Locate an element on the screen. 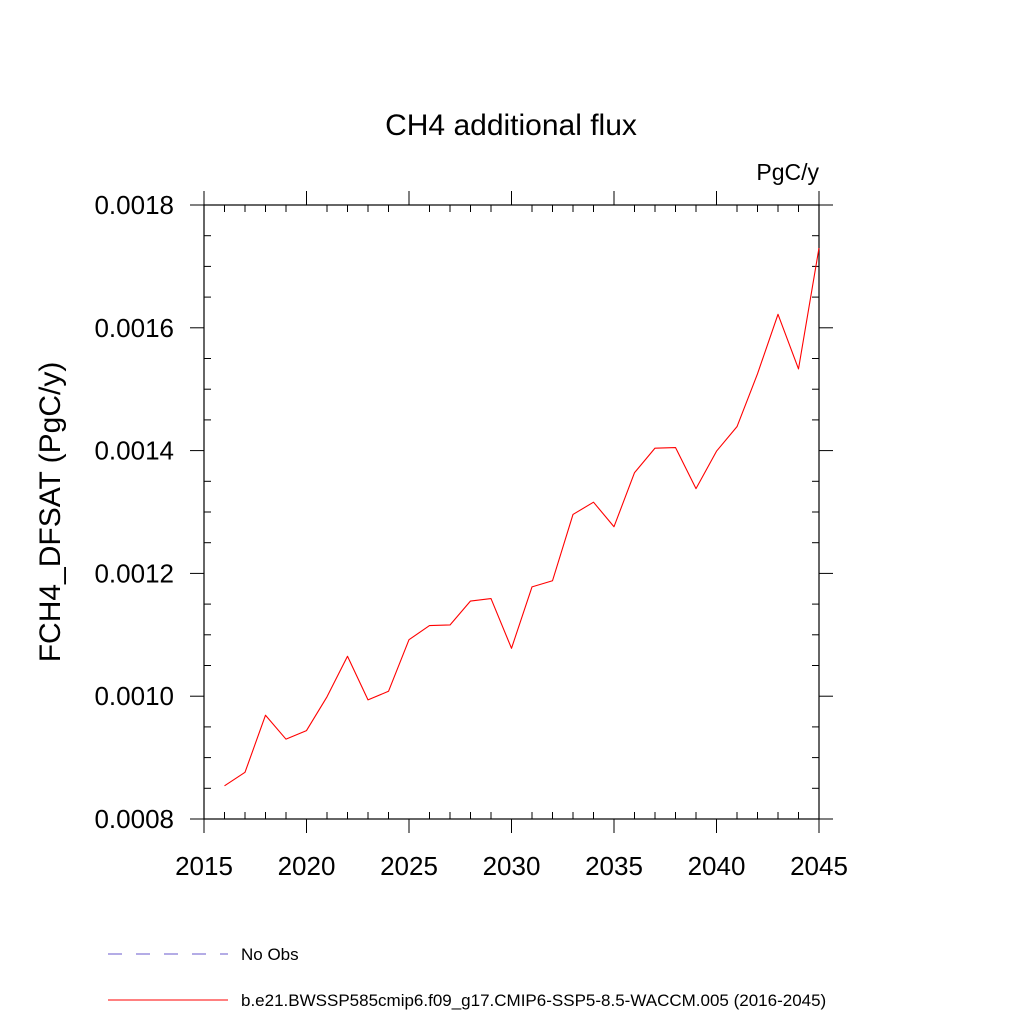 This screenshot has width=1024, height=1024. y-tick-label: 0.0008 is located at coordinates (134, 819).